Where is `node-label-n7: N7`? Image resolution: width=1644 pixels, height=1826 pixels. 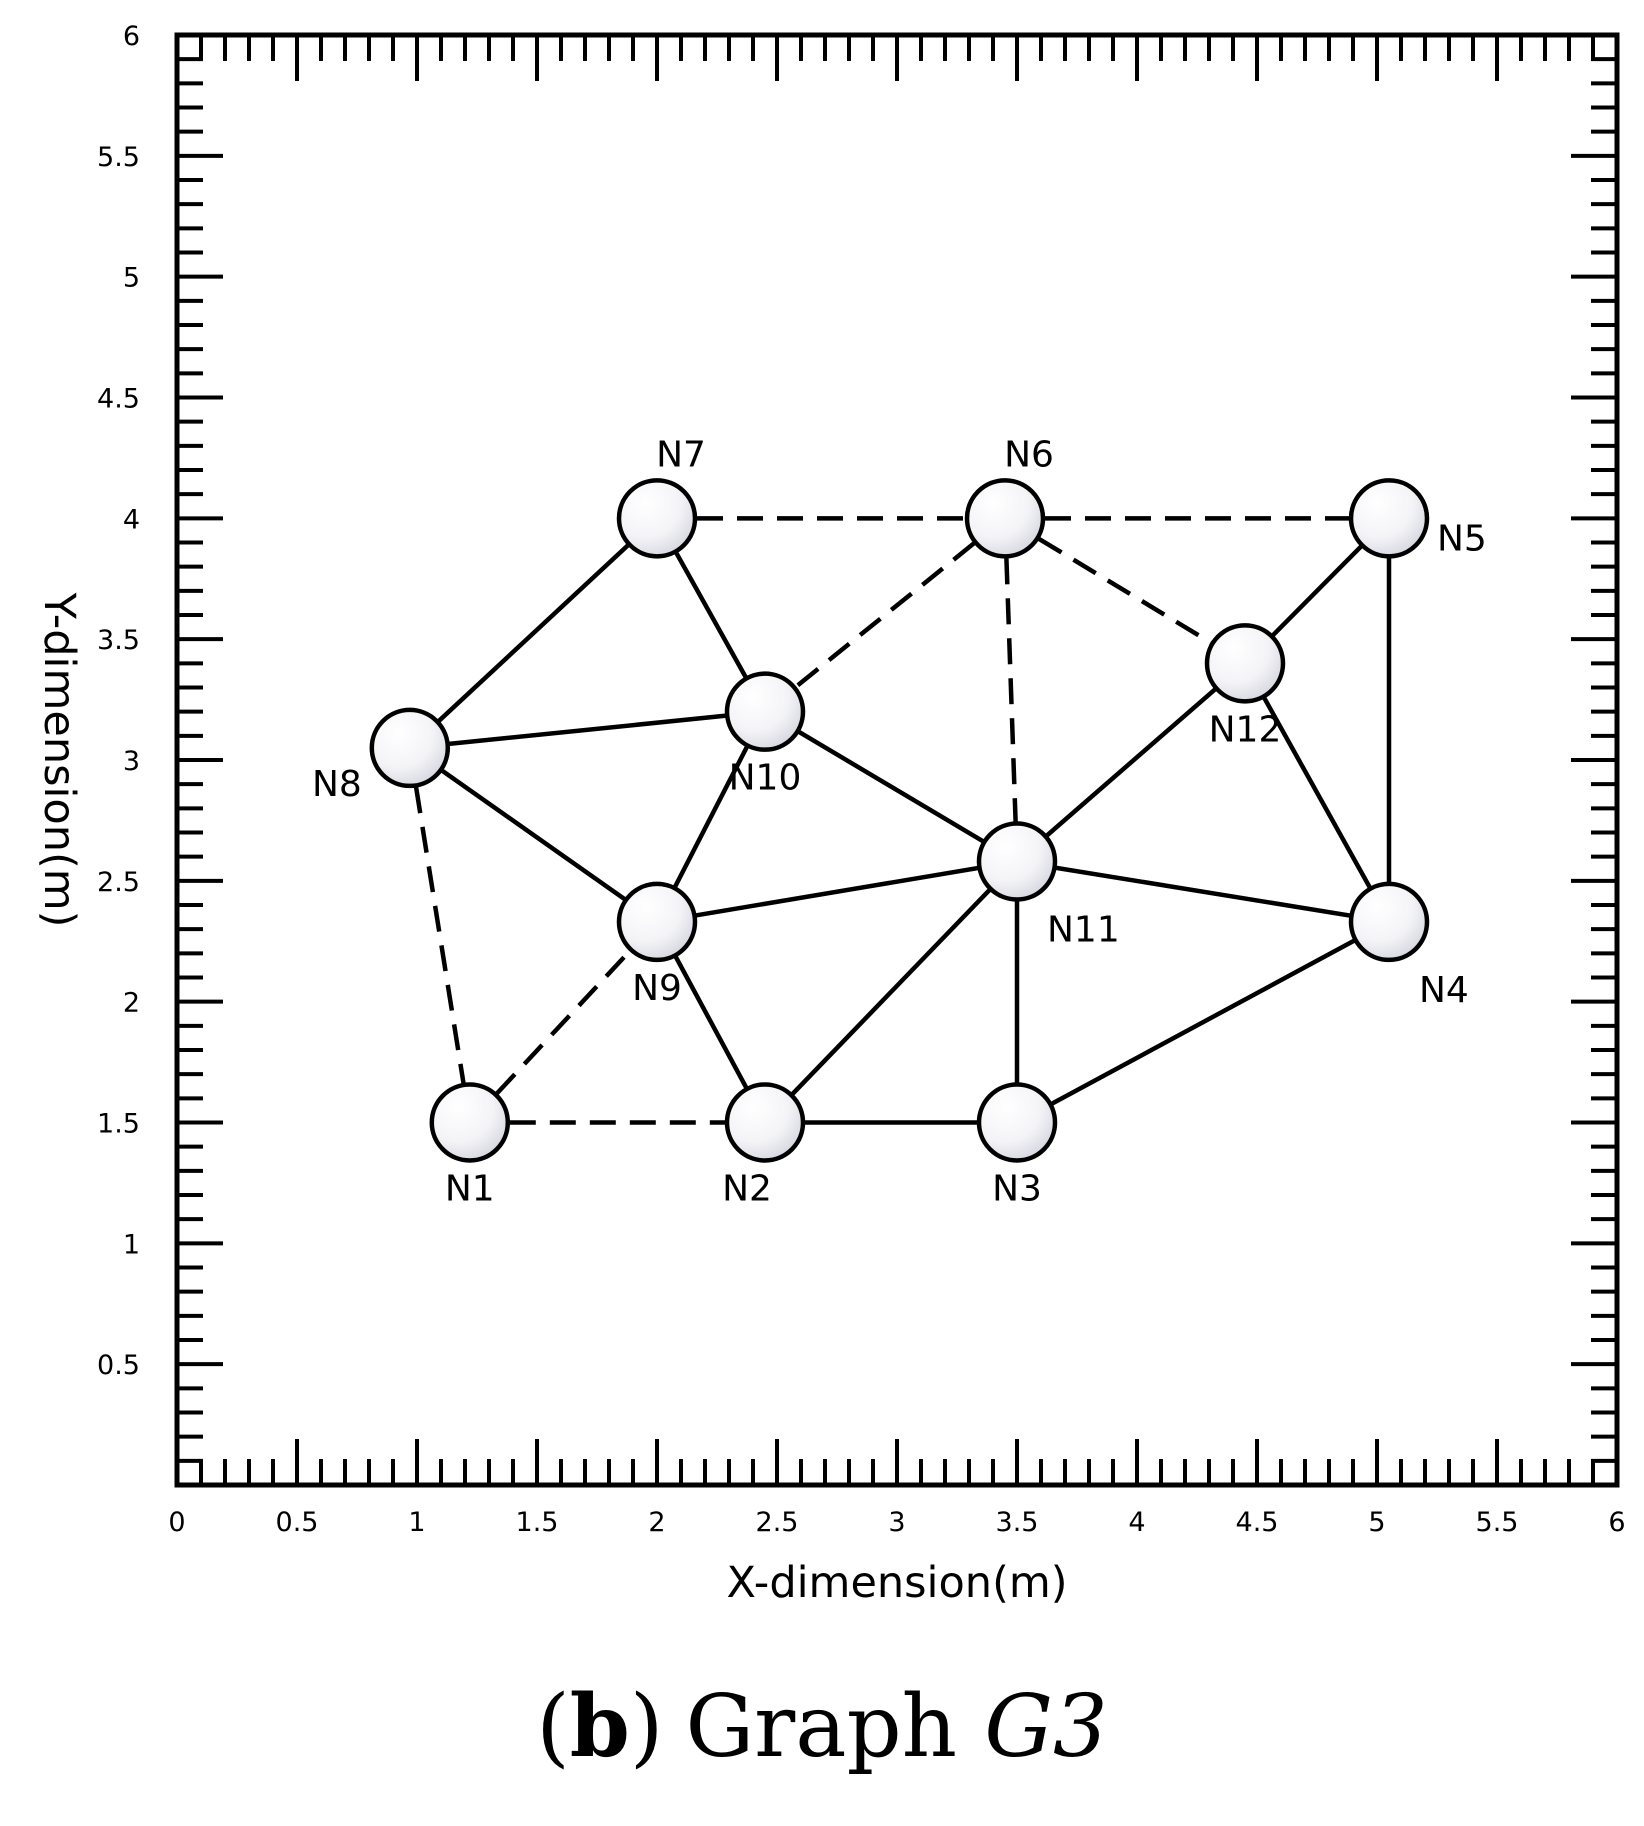 node-label-n7: N7 is located at coordinates (681, 454).